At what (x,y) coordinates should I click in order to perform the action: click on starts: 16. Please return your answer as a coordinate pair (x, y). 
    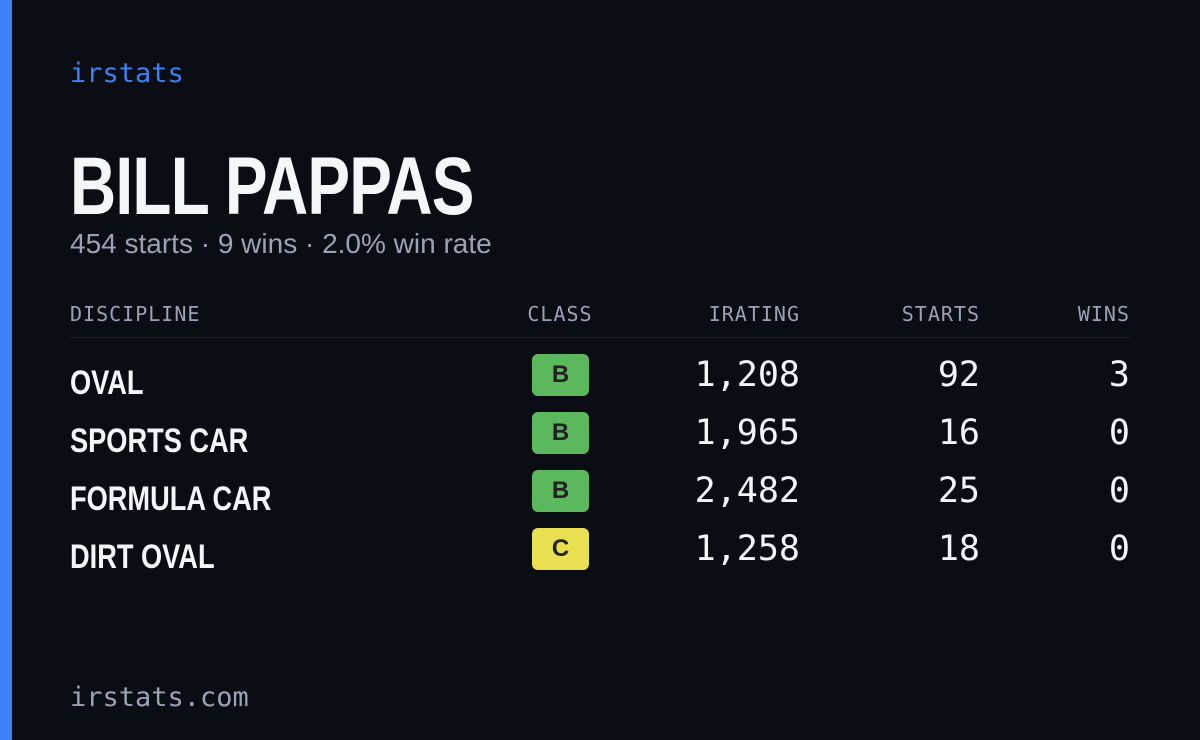
    Looking at the image, I should click on (958, 433).